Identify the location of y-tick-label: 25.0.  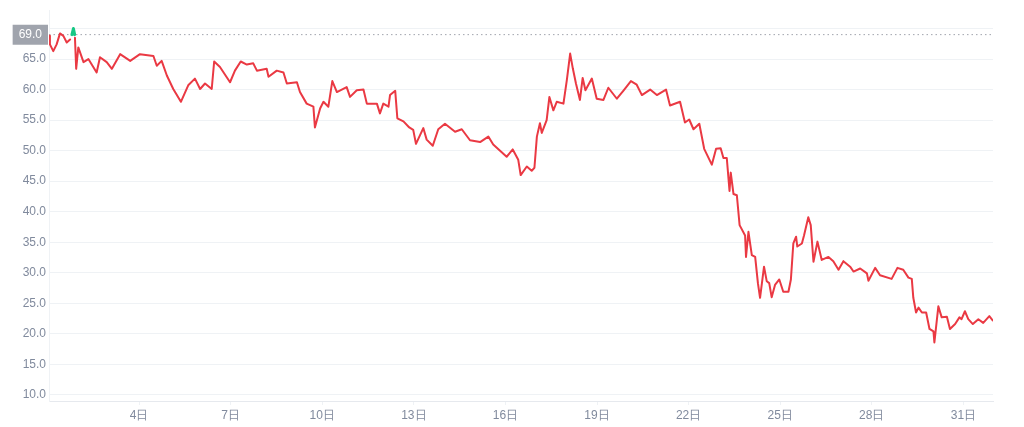
(34, 302).